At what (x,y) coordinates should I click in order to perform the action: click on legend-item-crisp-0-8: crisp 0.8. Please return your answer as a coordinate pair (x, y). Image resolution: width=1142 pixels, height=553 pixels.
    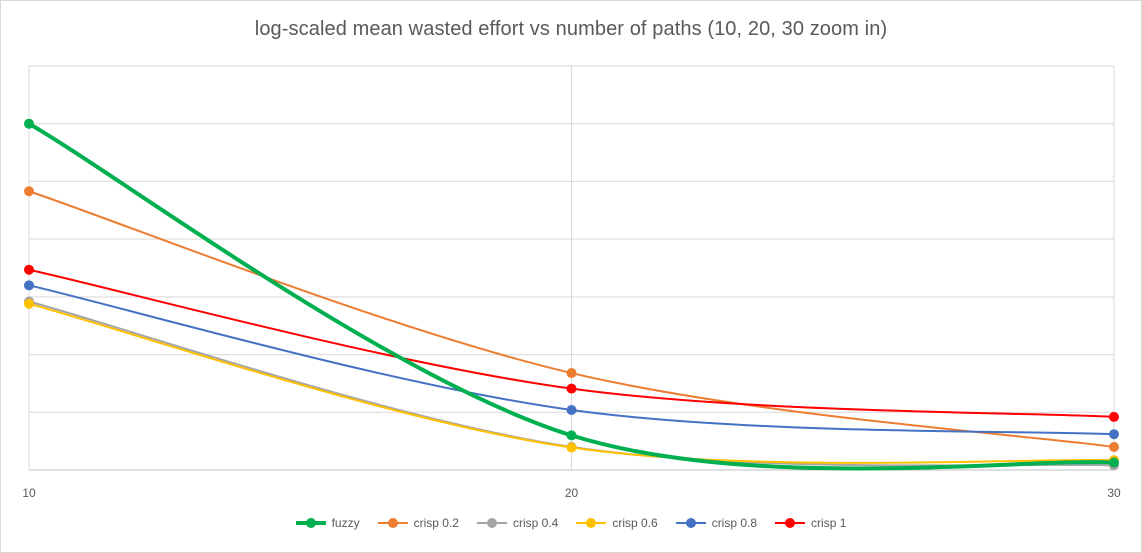
    Looking at the image, I should click on (716, 523).